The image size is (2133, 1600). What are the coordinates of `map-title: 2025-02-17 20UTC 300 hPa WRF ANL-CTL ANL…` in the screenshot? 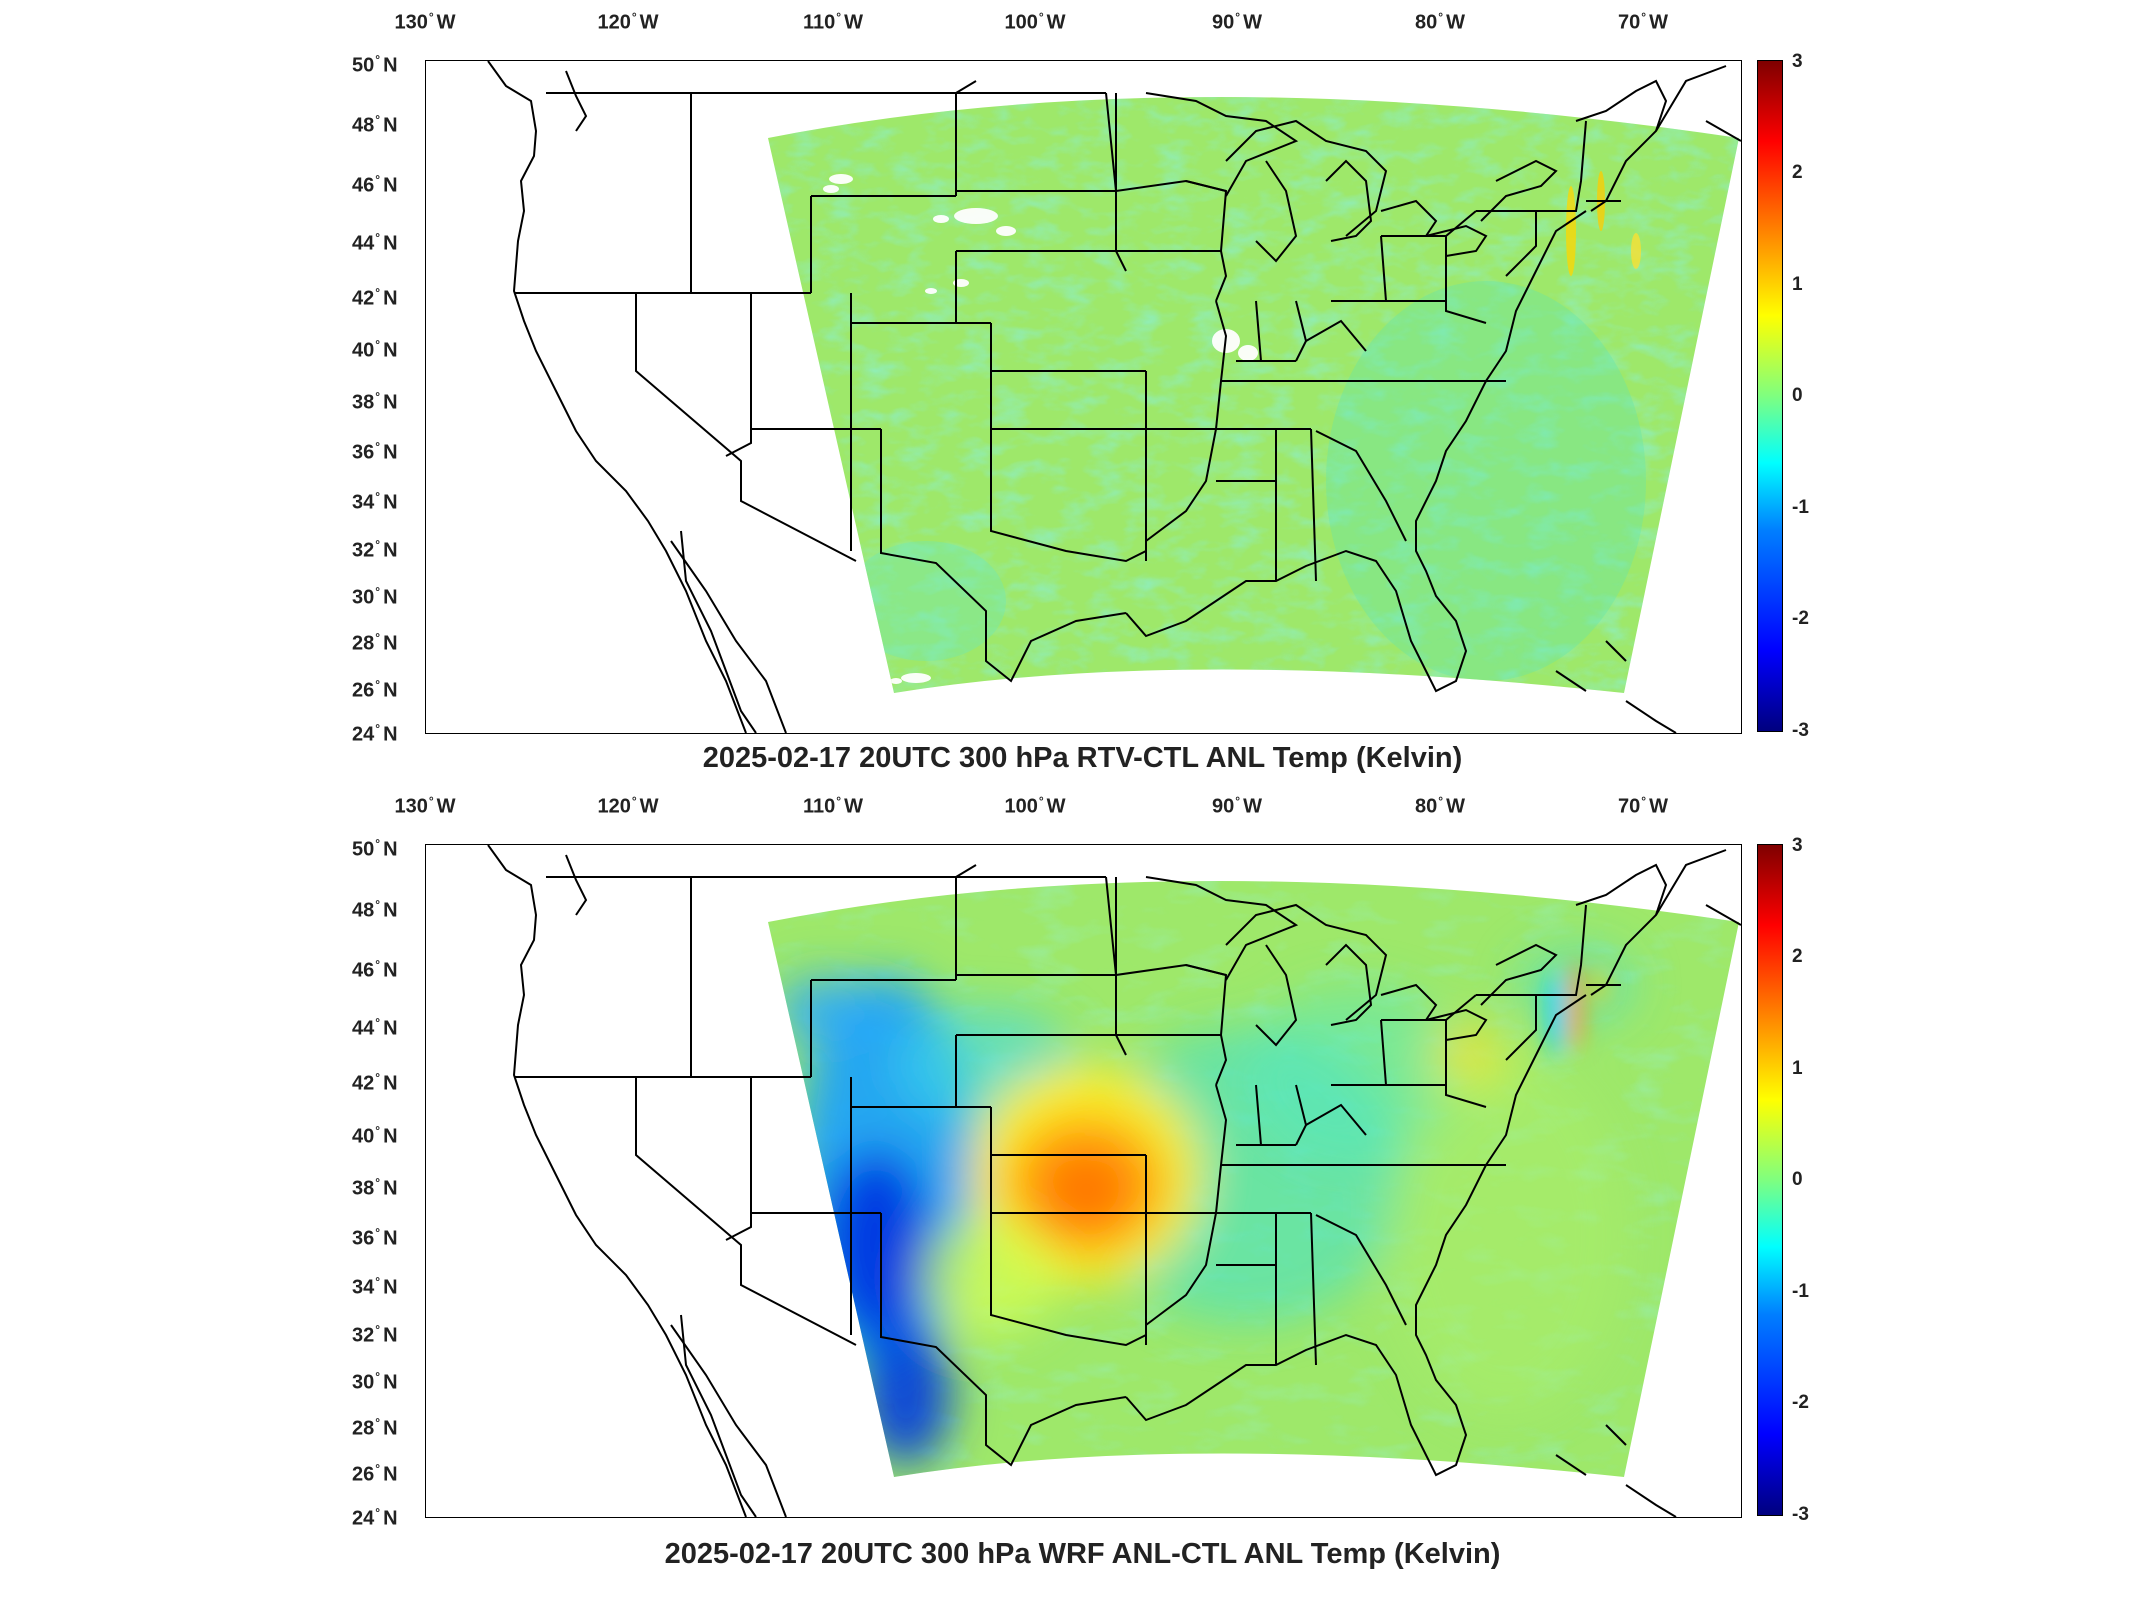 It's located at (1082, 1554).